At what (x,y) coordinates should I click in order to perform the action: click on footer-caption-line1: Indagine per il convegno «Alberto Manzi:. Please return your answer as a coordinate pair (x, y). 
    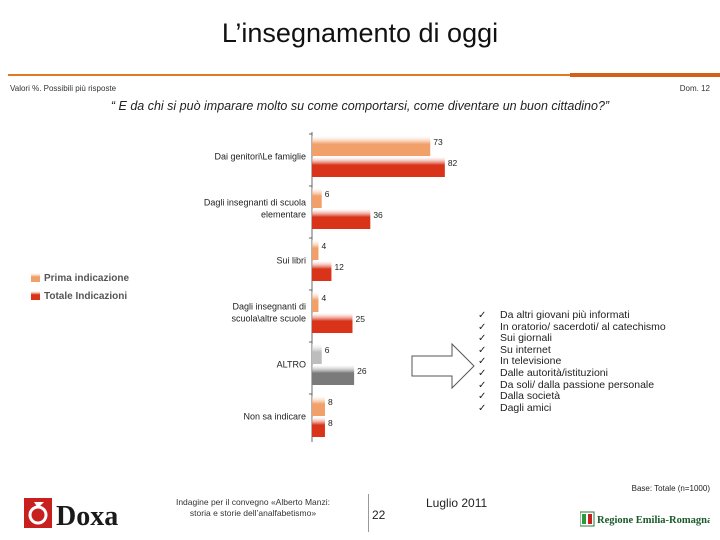
    Looking at the image, I should click on (253, 502).